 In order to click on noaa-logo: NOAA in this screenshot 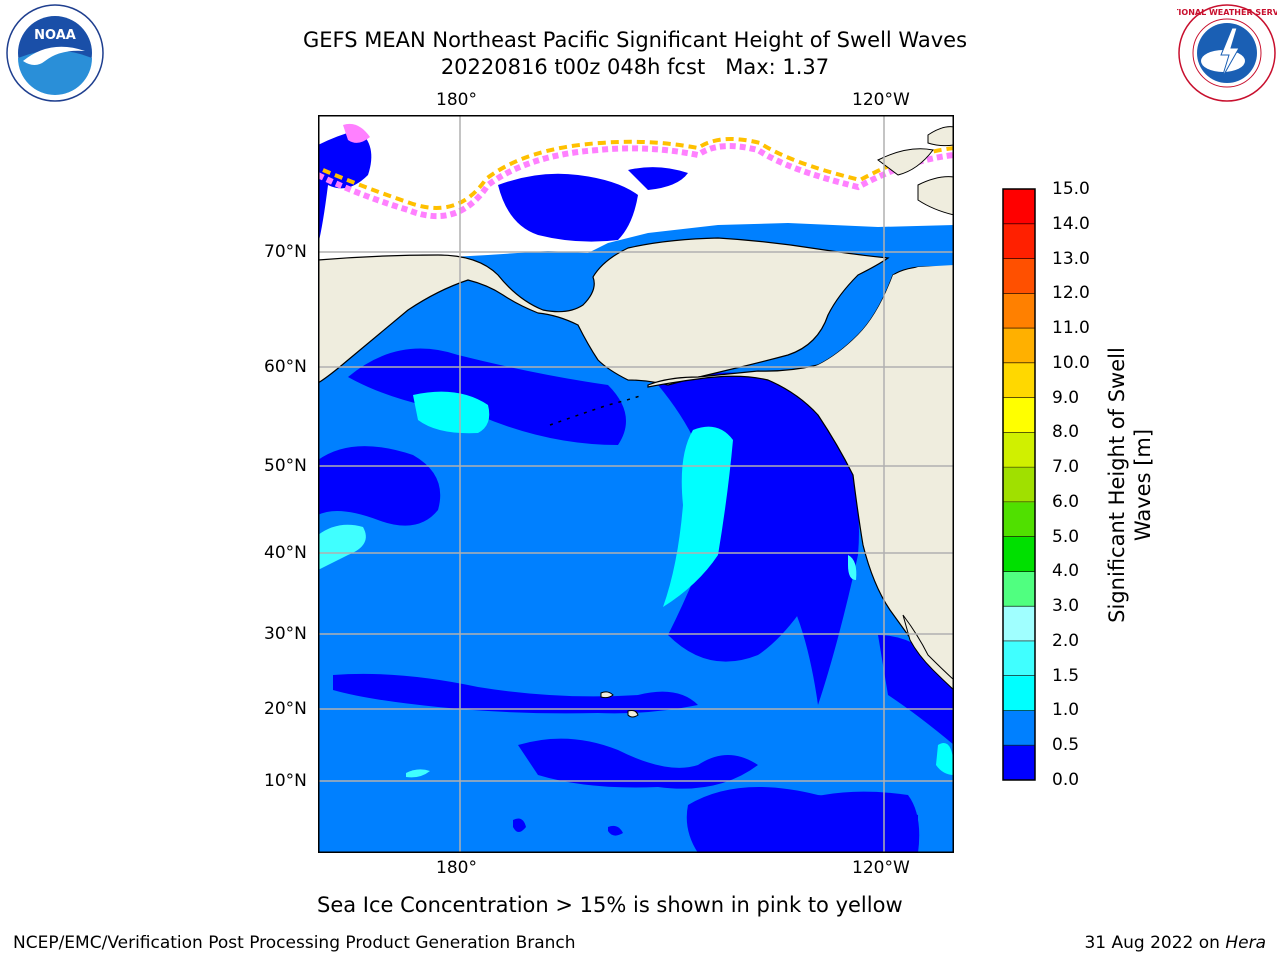, I will do `click(55, 53)`.